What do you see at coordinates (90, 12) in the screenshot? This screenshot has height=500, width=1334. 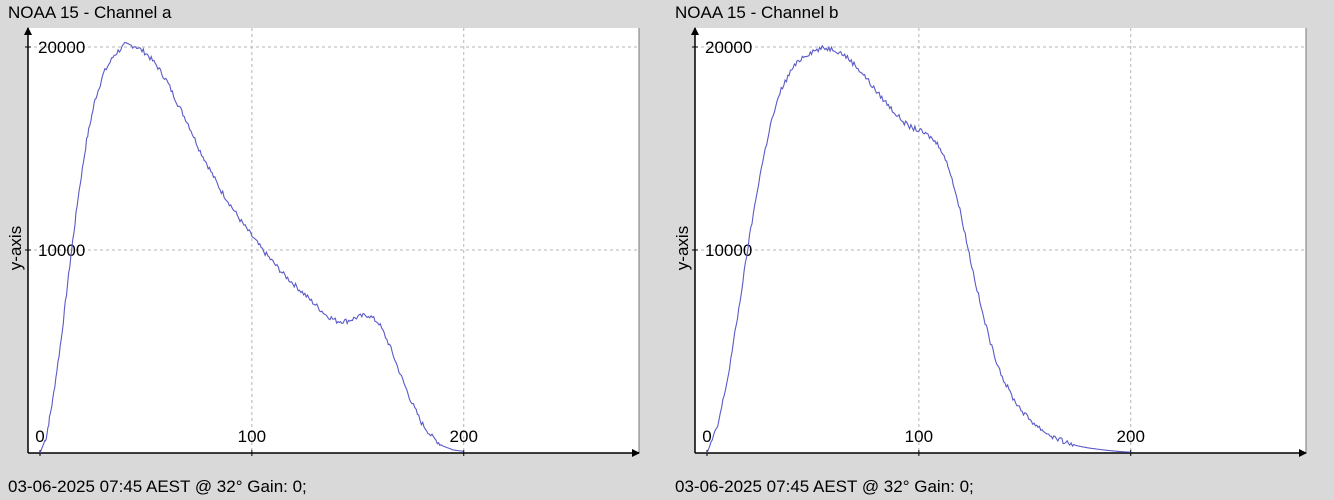 I see `chart-title: NOAA 15 - Channel a` at bounding box center [90, 12].